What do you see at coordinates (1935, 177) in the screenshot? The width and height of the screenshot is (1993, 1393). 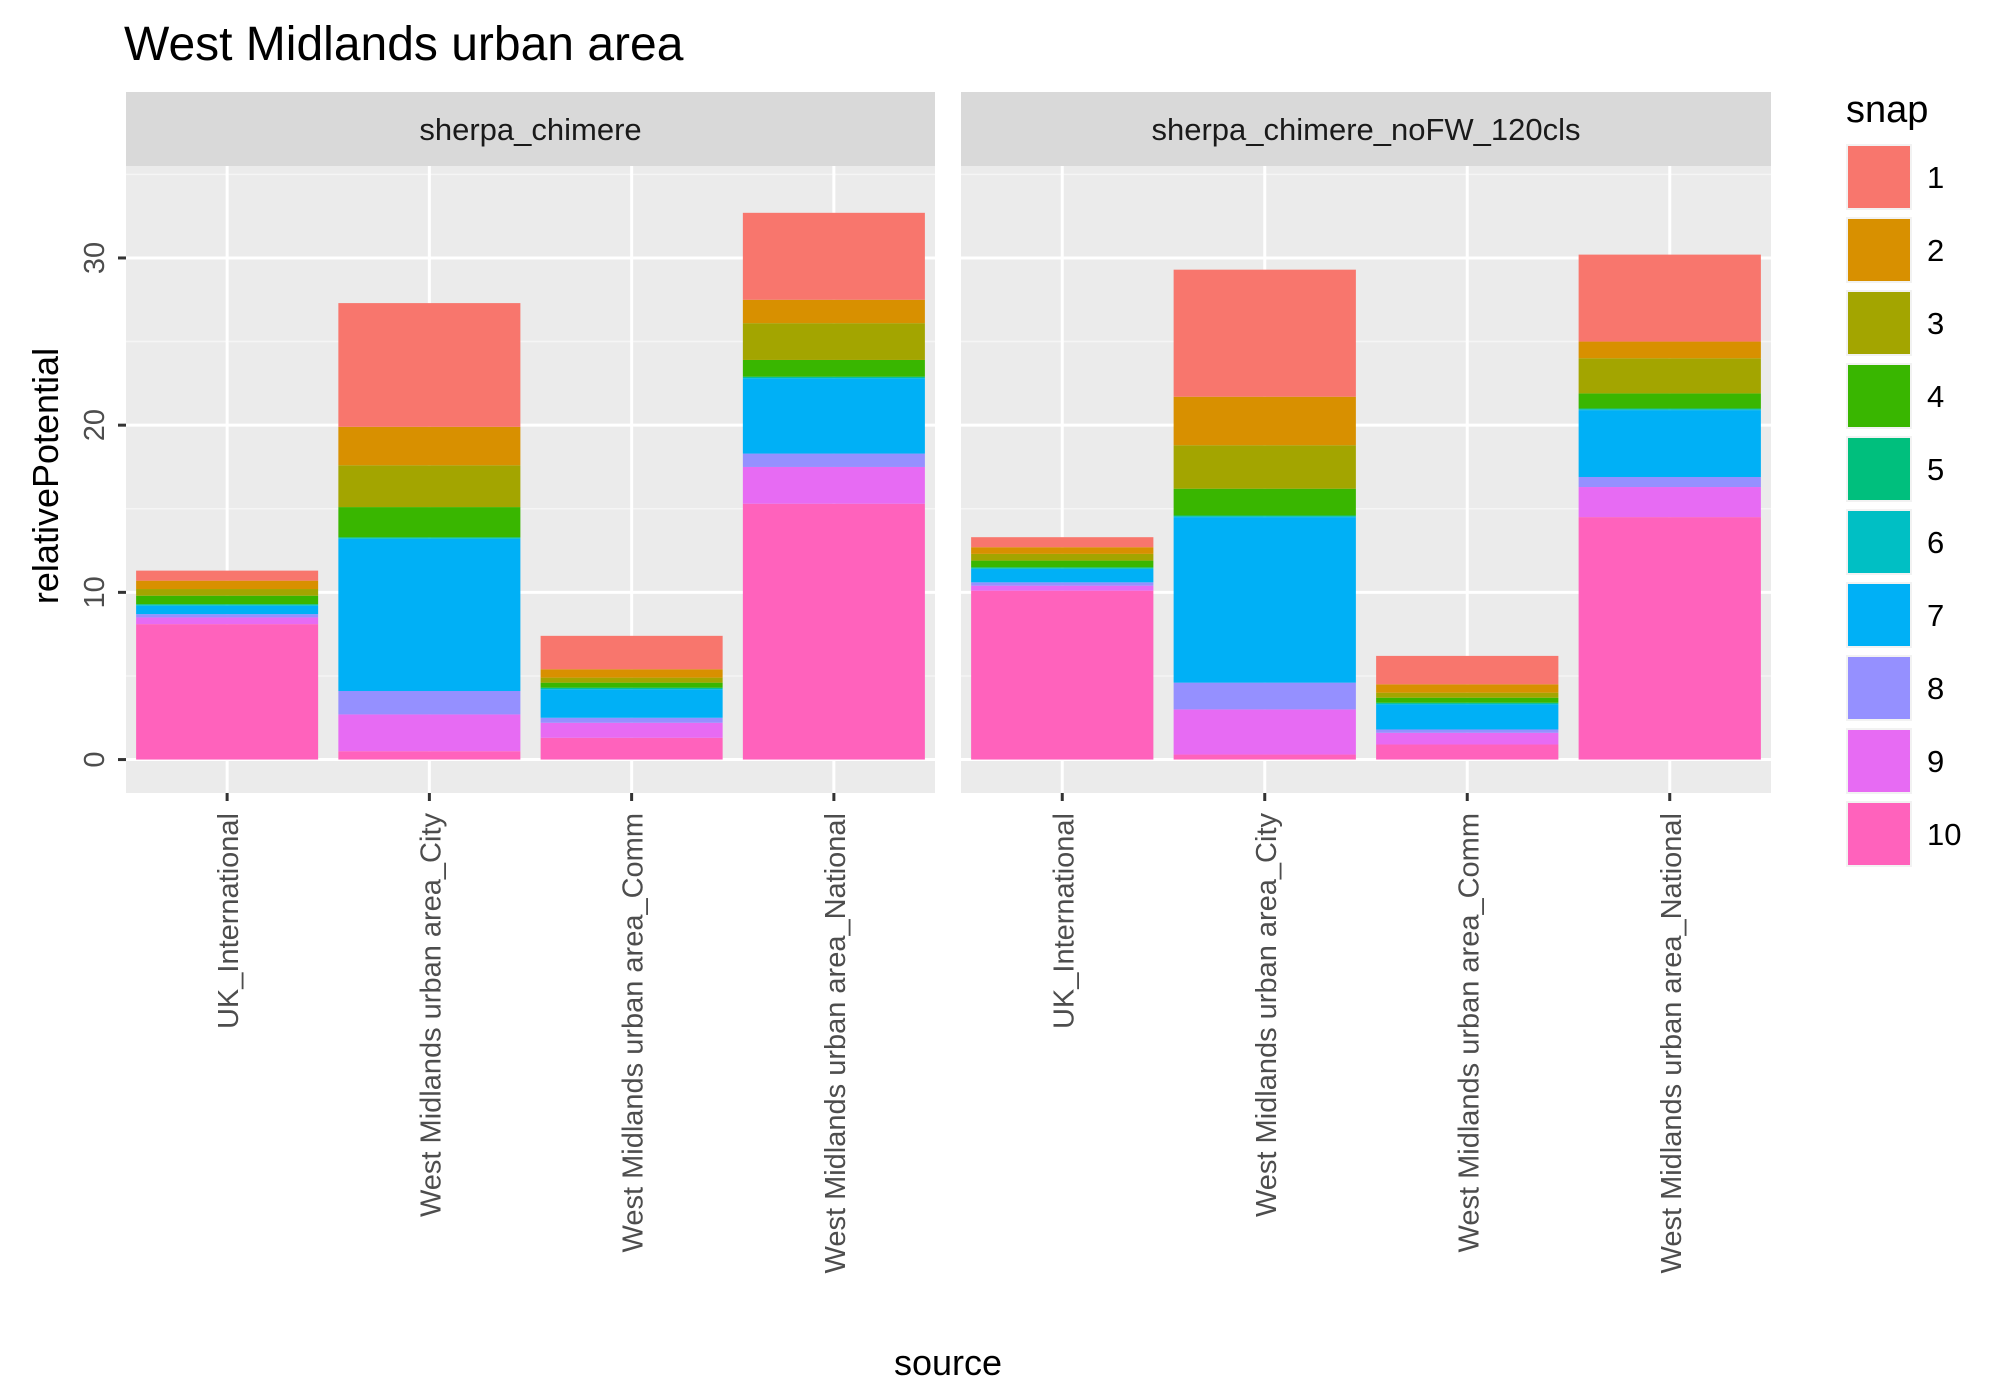 I see `legend-label: 1` at bounding box center [1935, 177].